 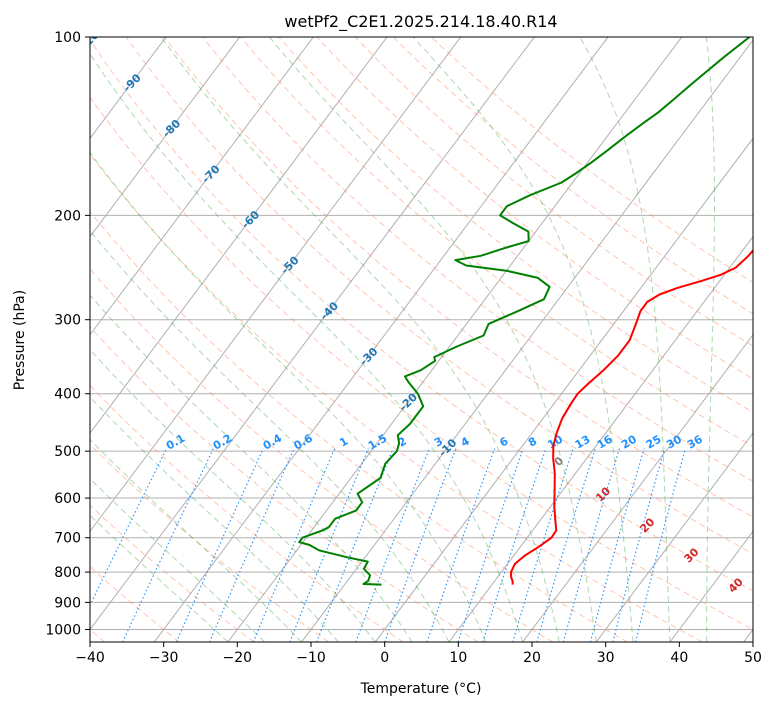 I want to click on y-tick-label: 300, so click(x=67, y=321).